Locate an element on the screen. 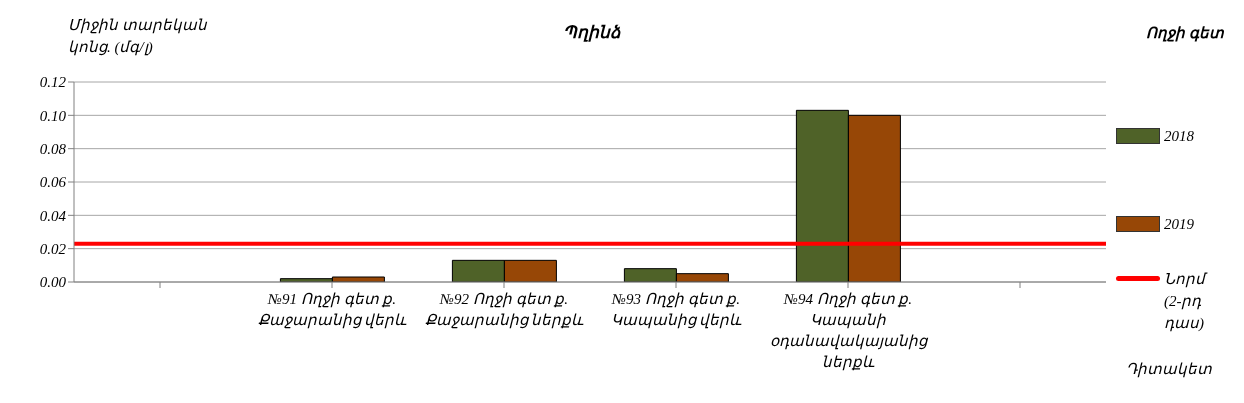 The height and width of the screenshot is (403, 1244). legend-title: Ողջի գետ is located at coordinates (1185, 33).